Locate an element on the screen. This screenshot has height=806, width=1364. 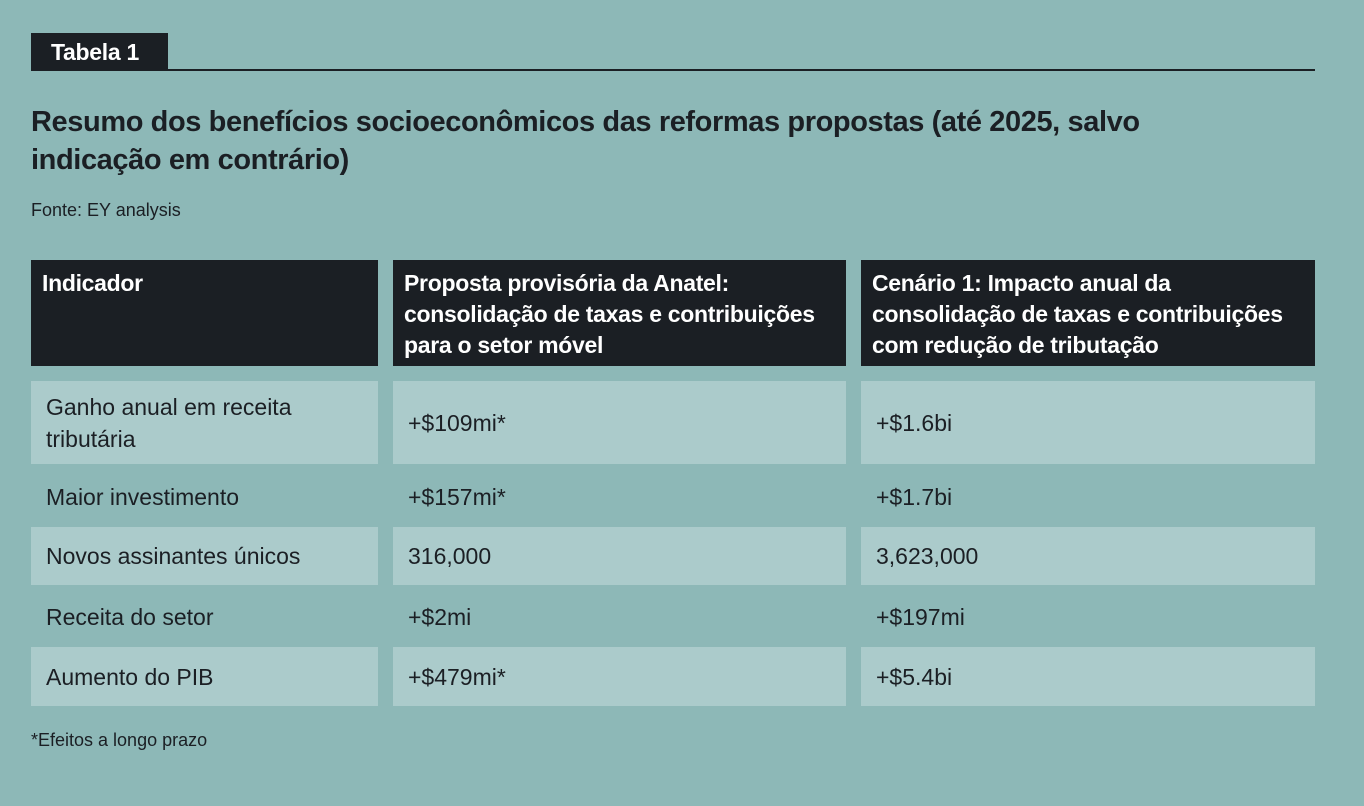
table-cell-scenario: +$5.4bi is located at coordinates (1088, 676).